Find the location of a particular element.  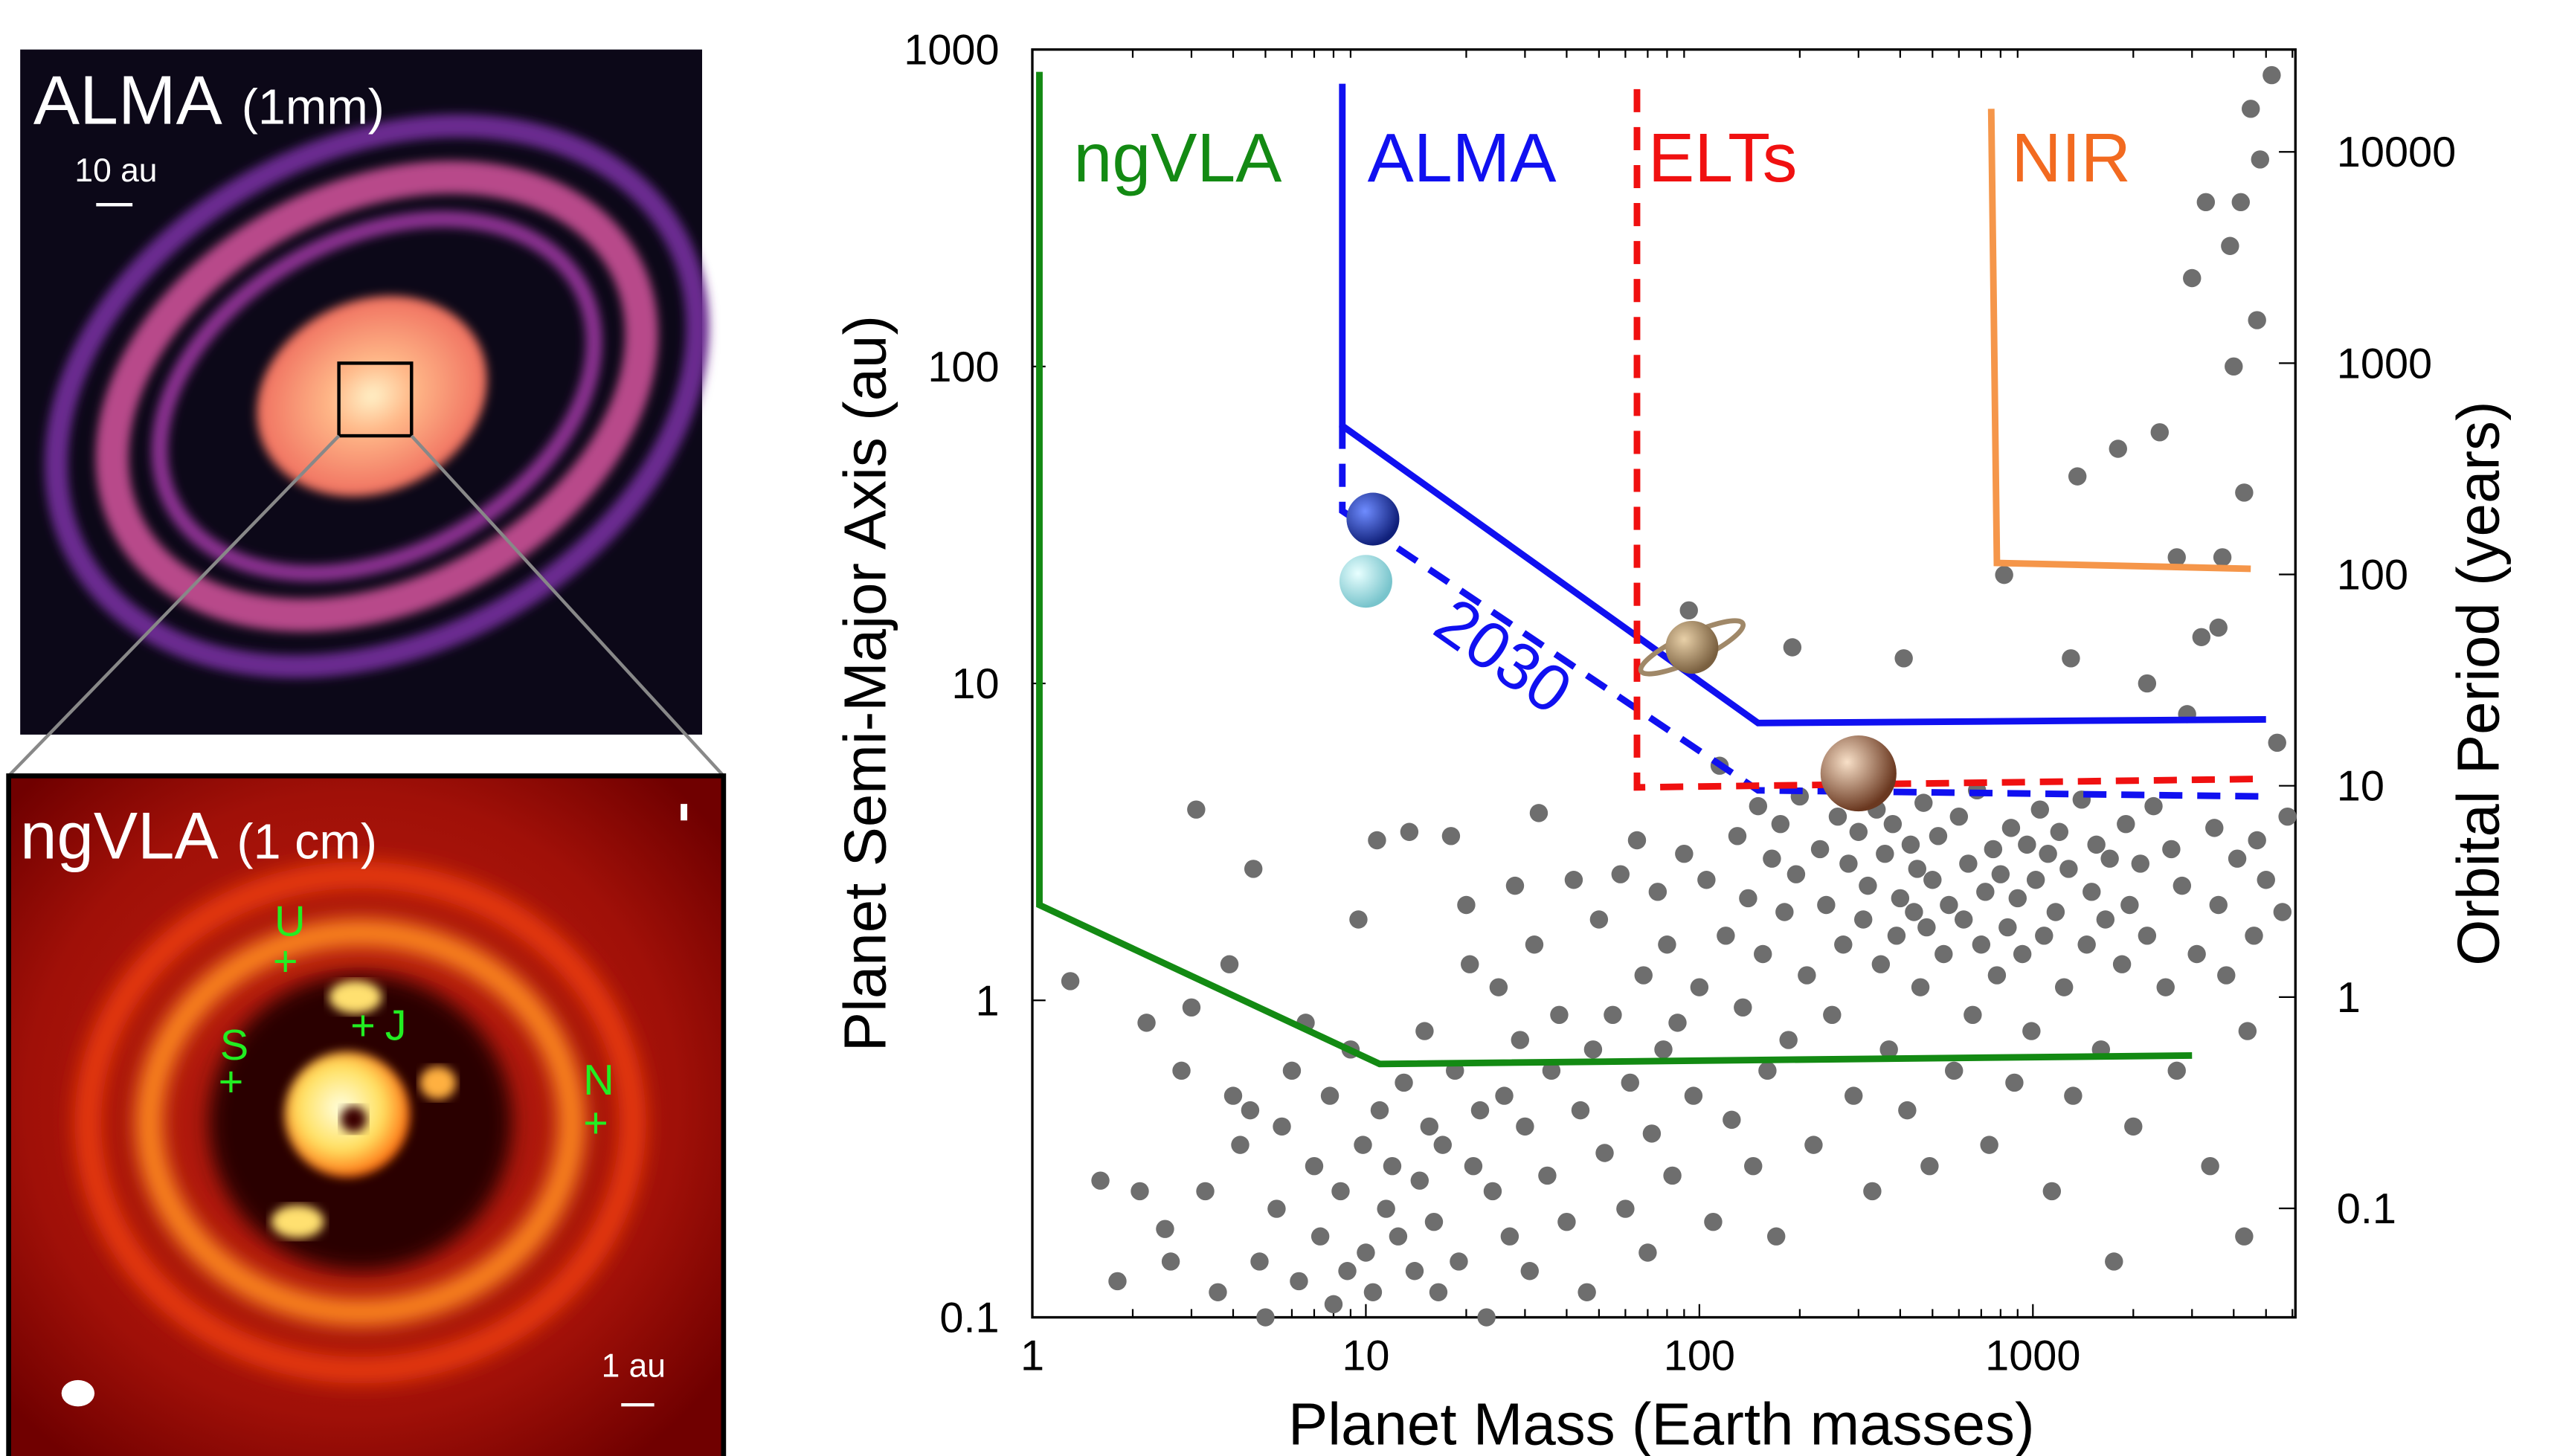

limit-curve-nir is located at coordinates (2119, 341).